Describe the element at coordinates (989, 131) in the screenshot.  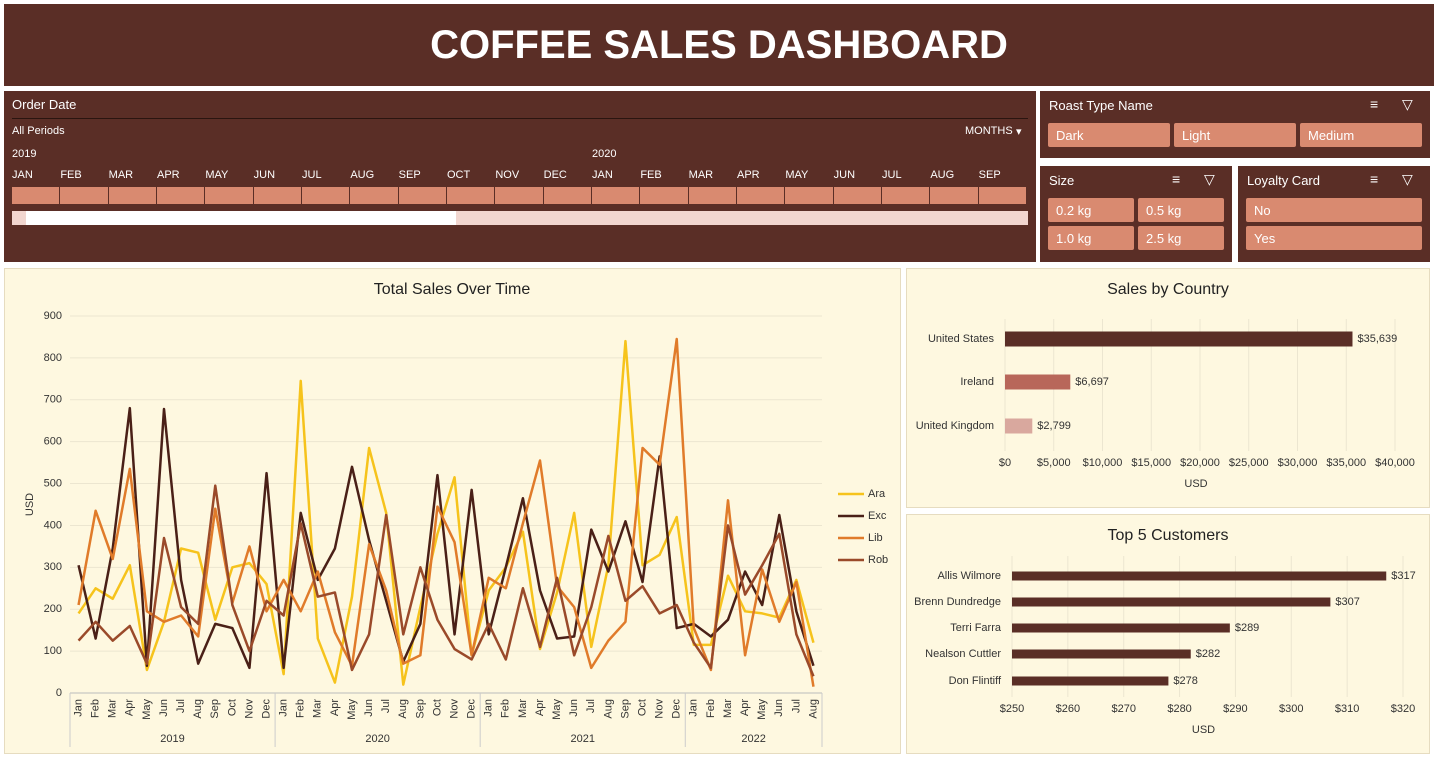
I see `timeline-unit: MONTHS` at that location.